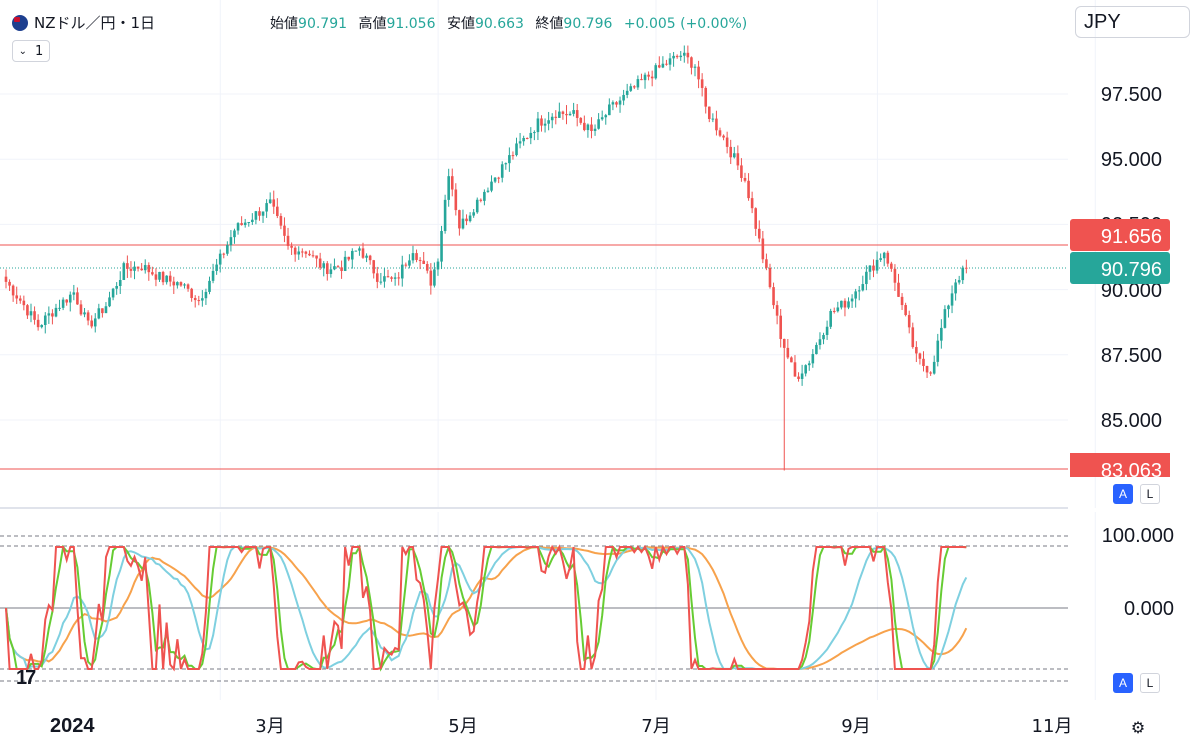  Describe the element at coordinates (1138, 572) in the screenshot. I see `oscillator-axis: 100.000 0.000` at that location.